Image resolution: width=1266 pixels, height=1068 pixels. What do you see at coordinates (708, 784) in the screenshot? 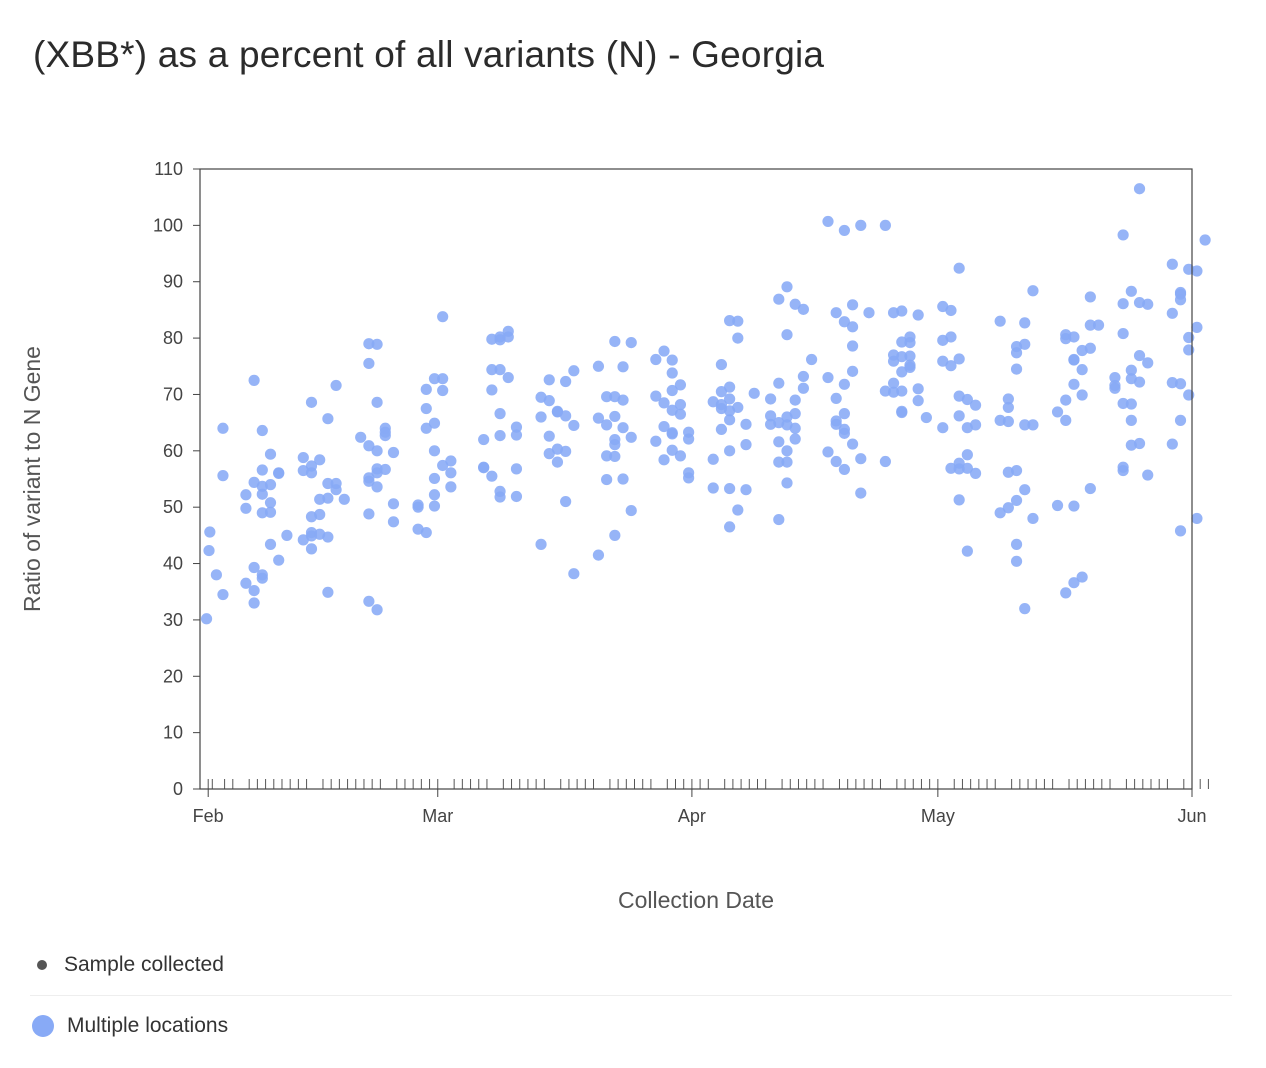
I see `sample-ticks` at bounding box center [708, 784].